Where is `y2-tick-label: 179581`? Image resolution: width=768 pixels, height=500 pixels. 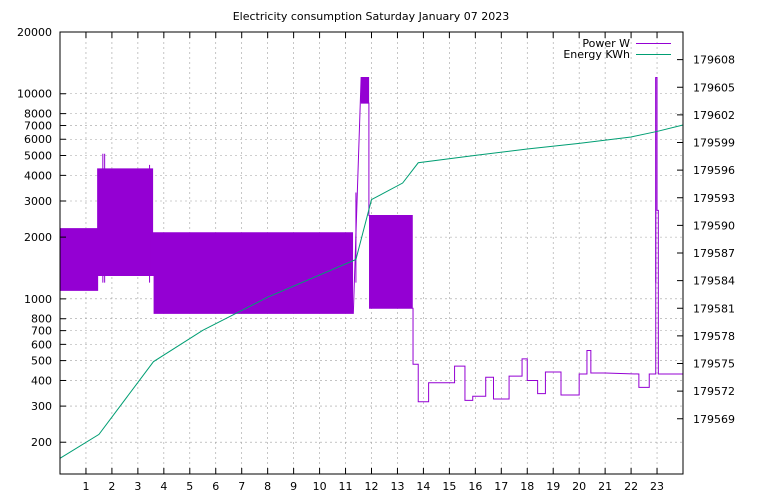 y2-tick-label: 179581 is located at coordinates (714, 308).